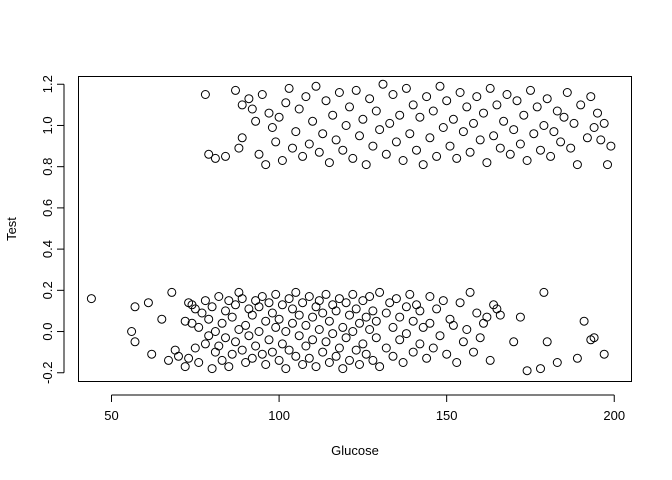 The height and width of the screenshot is (480, 672). Describe the element at coordinates (47, 208) in the screenshot. I see `y-tick-label: 0.6` at that location.